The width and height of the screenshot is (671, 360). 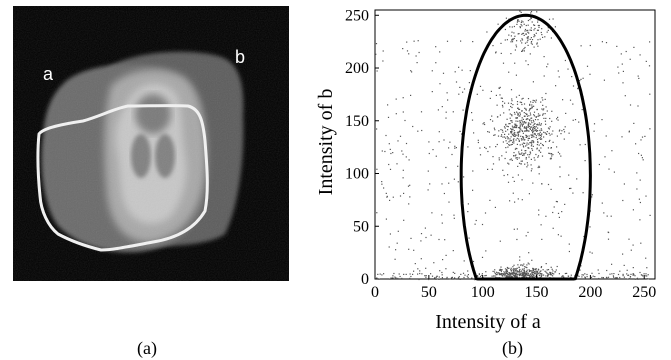 I want to click on y-tick-label: 50, so click(x=361, y=226).